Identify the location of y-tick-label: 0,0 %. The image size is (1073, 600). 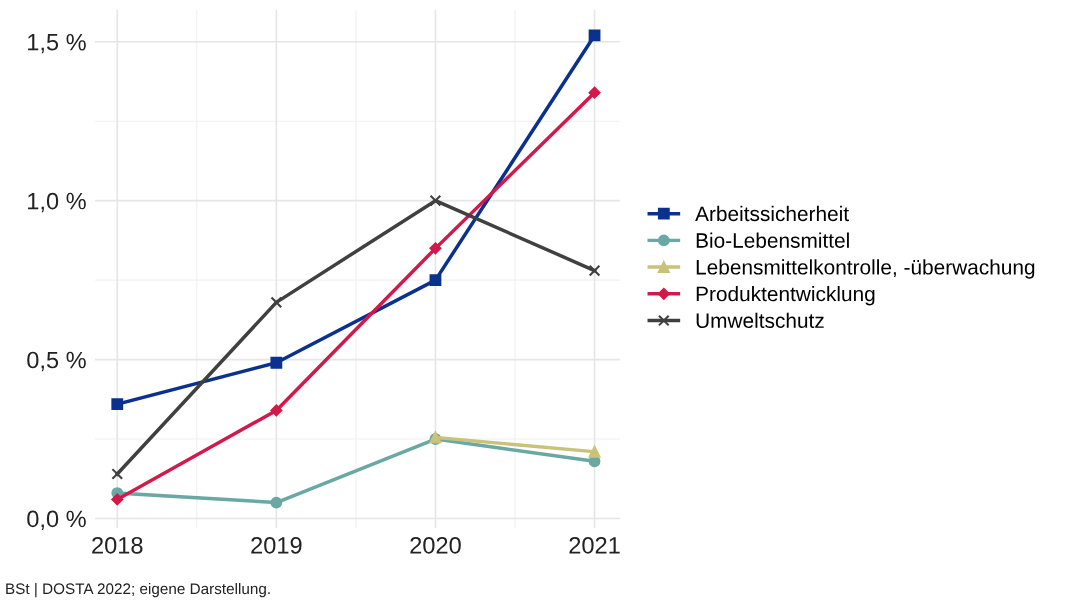
(56, 520).